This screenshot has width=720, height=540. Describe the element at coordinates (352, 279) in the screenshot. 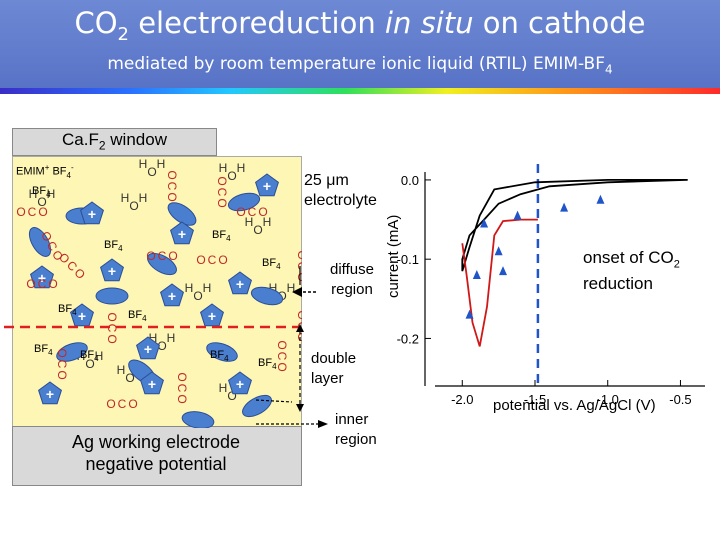

I see `diffuse-region-label: diffuse region` at that location.